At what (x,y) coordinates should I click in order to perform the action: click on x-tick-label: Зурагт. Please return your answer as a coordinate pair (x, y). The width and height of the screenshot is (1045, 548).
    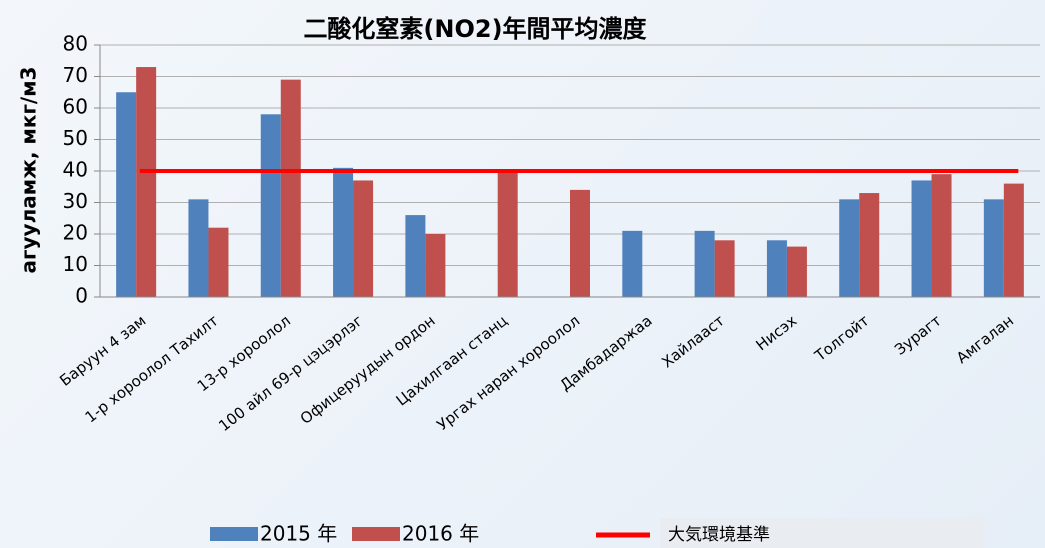
    Looking at the image, I should click on (918, 334).